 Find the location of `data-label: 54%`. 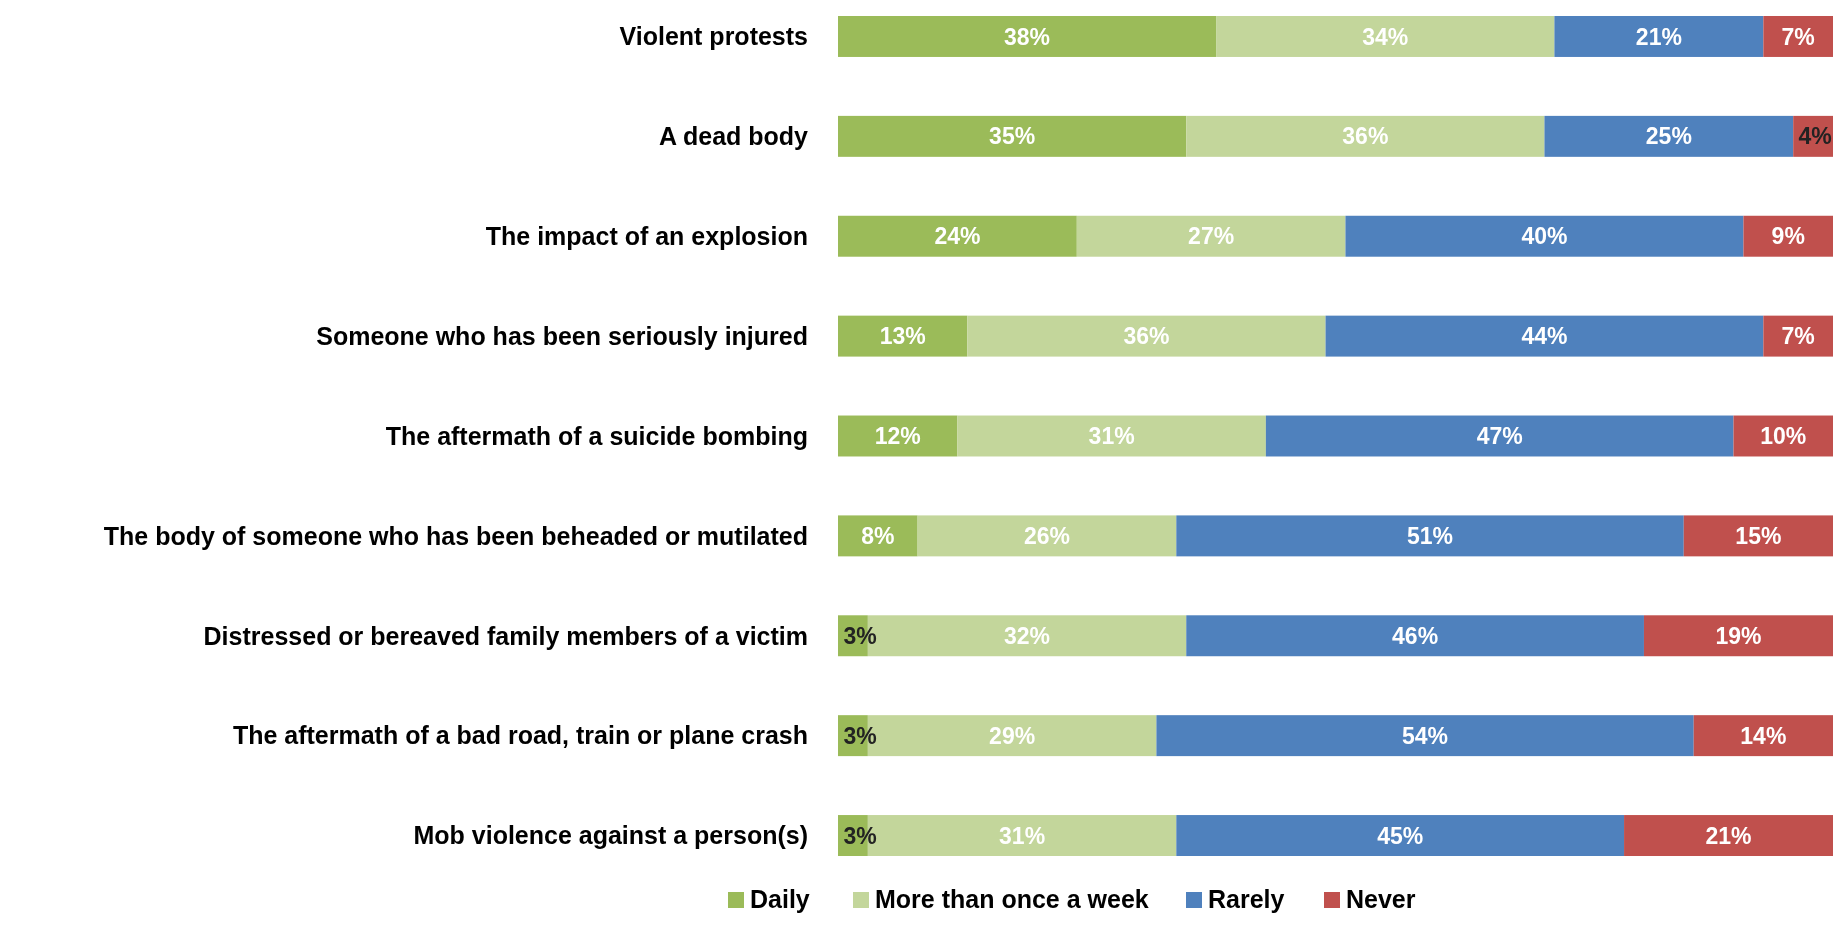

data-label: 54% is located at coordinates (1425, 735).